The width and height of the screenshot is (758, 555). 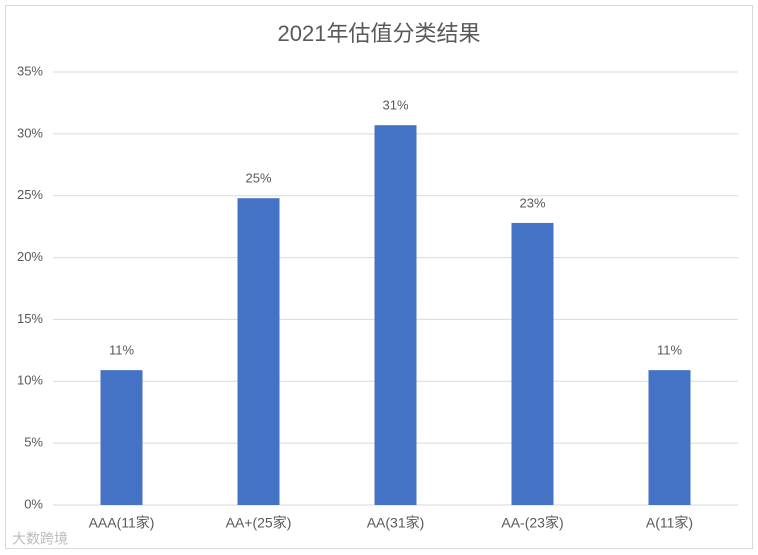 I want to click on watermark: 大数跨境, so click(x=40, y=539).